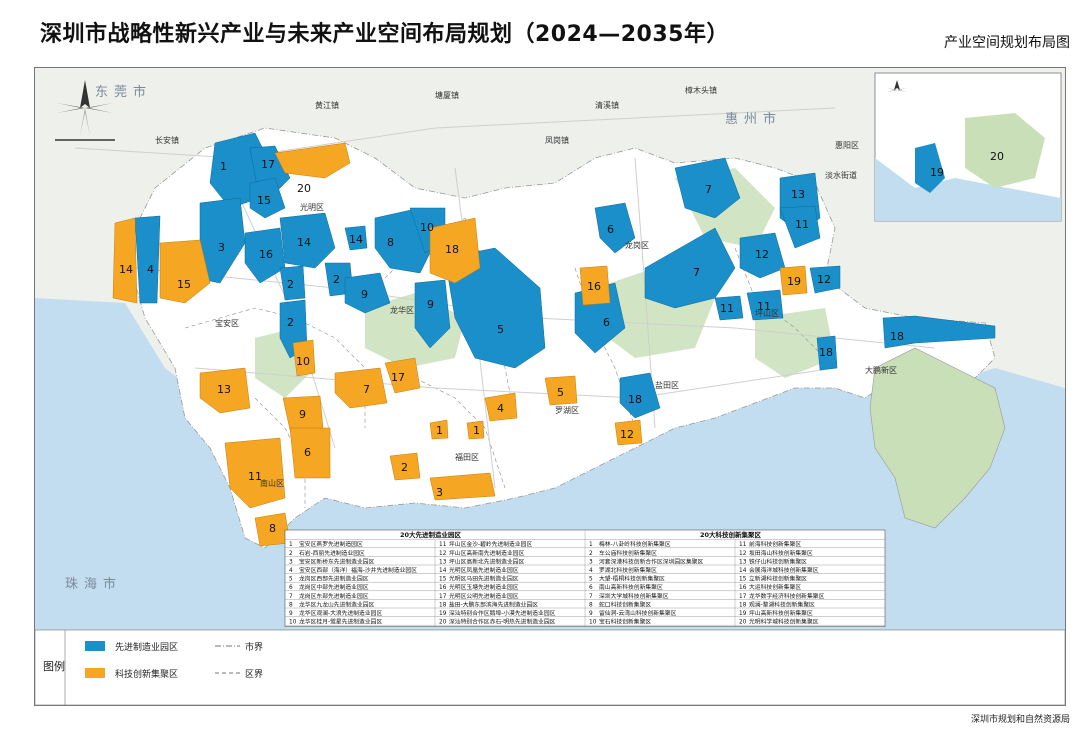 Image resolution: width=1092 pixels, height=739 pixels. Describe the element at coordinates (778, 561) in the screenshot. I see `table-cell: 铁仔山科技创新集聚区` at that location.